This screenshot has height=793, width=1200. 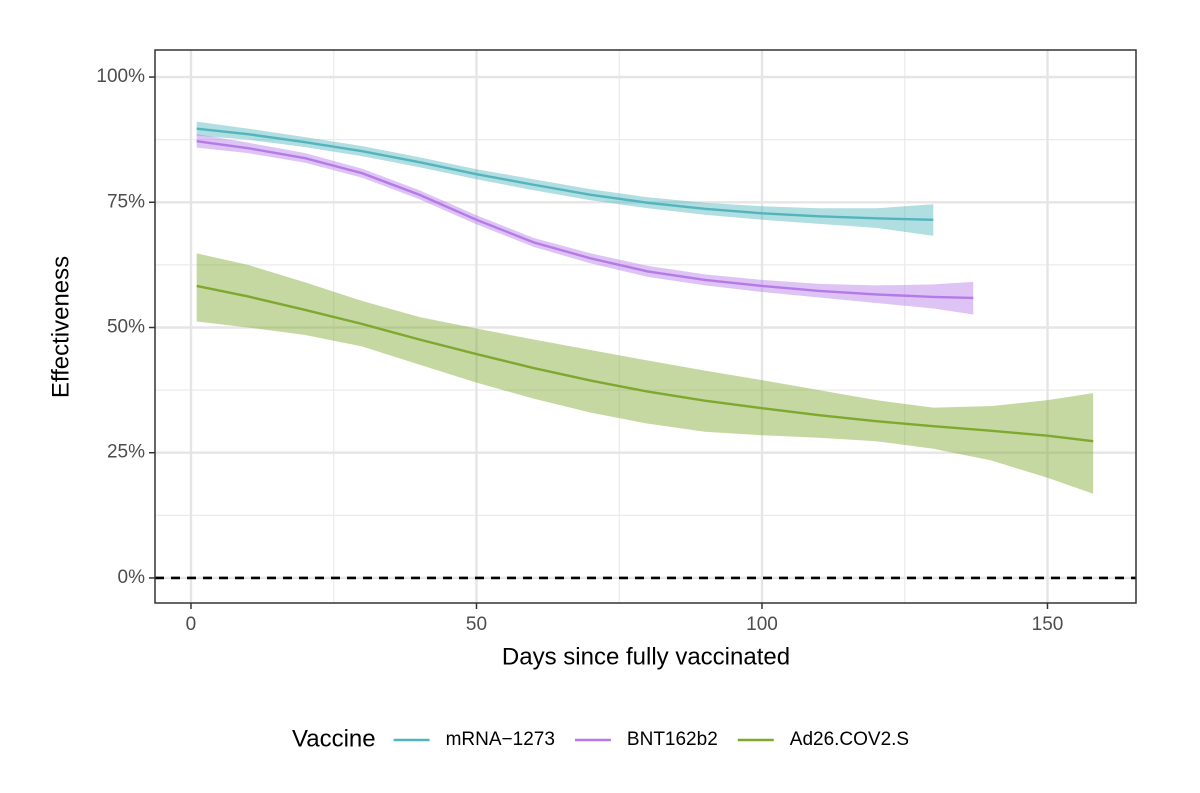 I want to click on x-tick-label: 100, so click(x=762, y=624).